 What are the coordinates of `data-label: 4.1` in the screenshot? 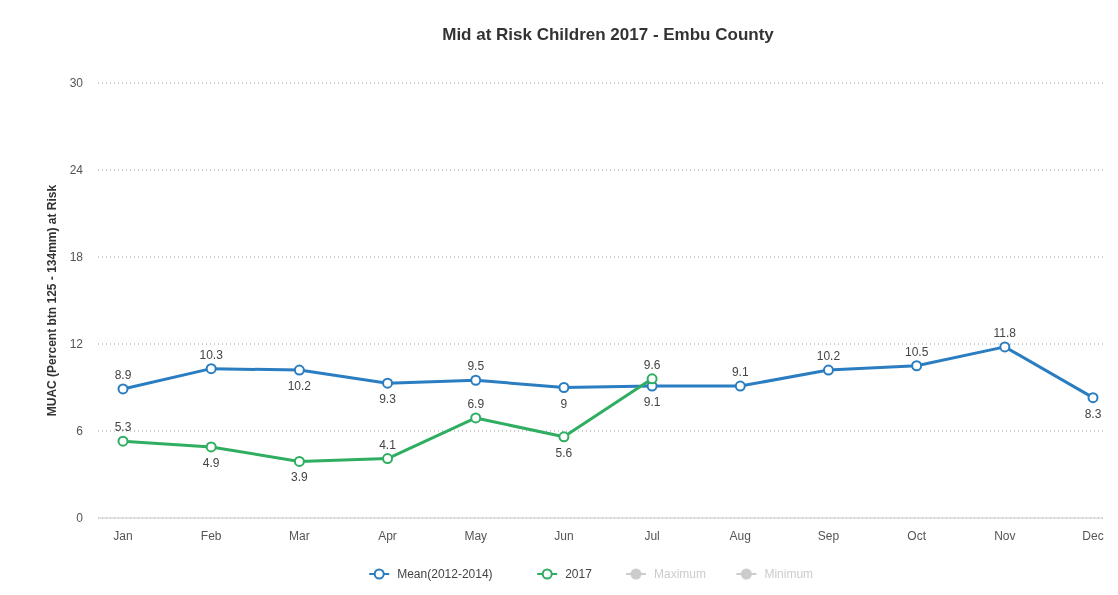 It's located at (388, 444).